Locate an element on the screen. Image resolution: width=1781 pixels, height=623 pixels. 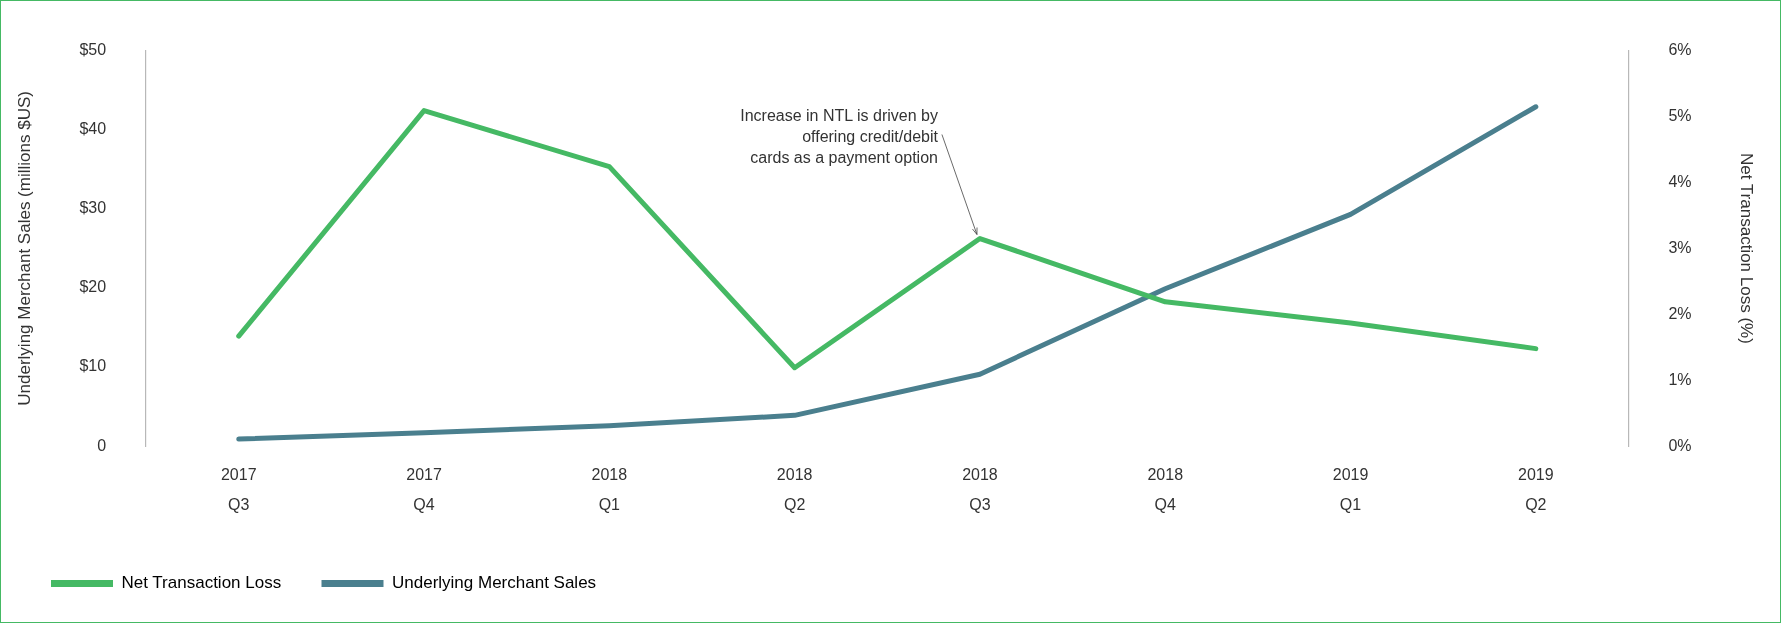
y-tick-label: $10 is located at coordinates (93, 366).